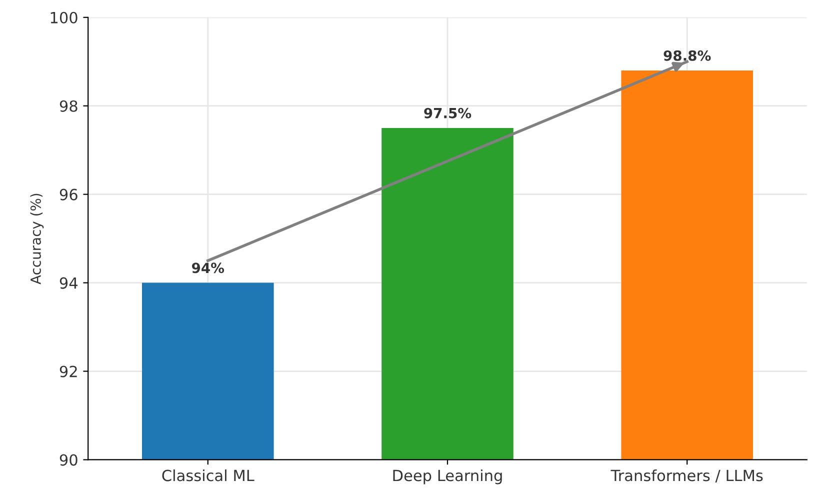  I want to click on y-tick-label: 96, so click(69, 194).